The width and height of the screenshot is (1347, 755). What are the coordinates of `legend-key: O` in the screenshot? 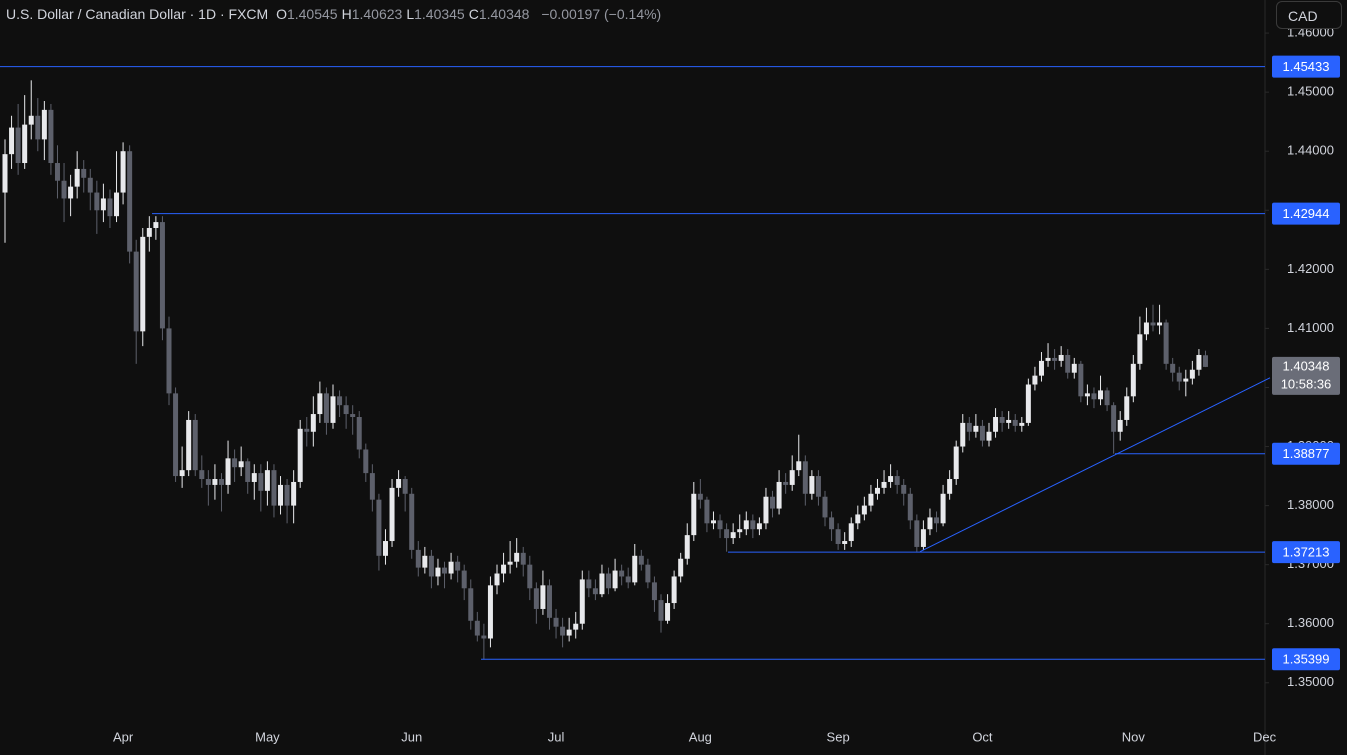 It's located at (281, 14).